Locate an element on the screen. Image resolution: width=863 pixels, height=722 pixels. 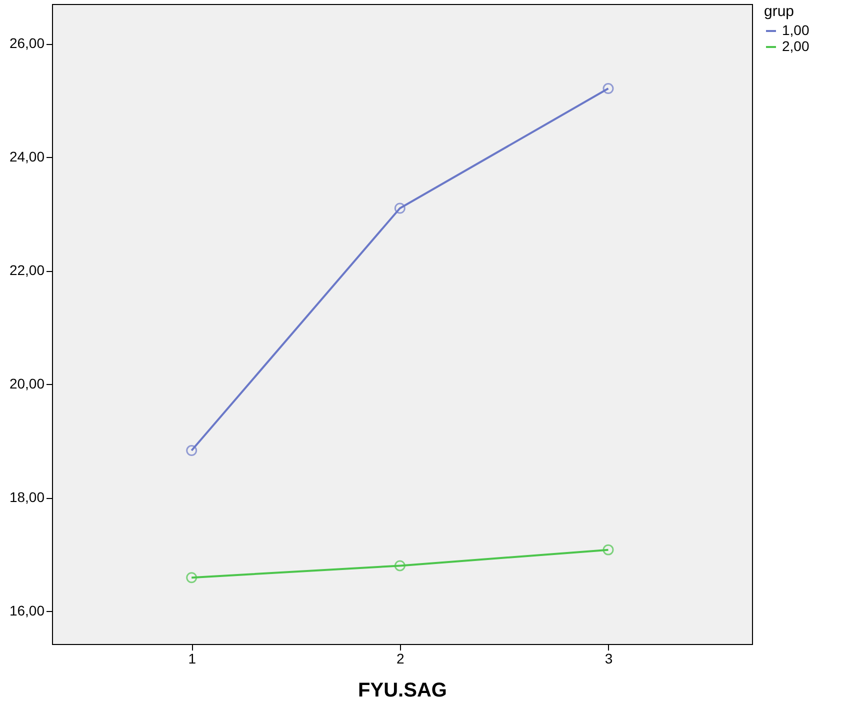
x-tick-label: 3 is located at coordinates (608, 658).